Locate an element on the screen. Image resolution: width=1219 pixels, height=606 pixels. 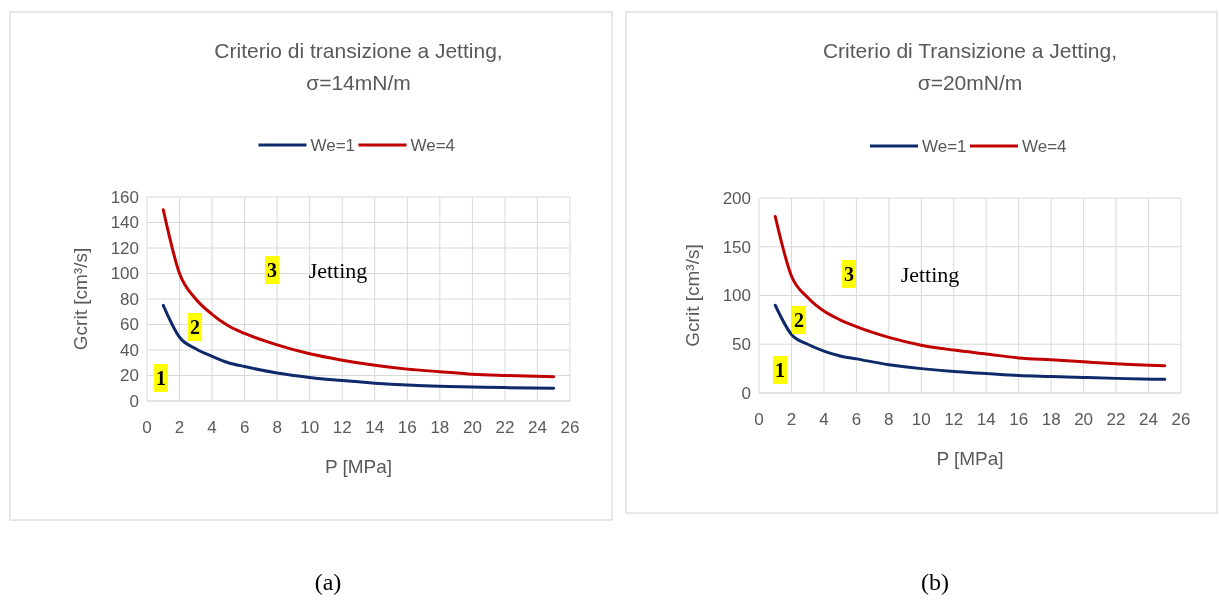
line-series is located at coordinates (970, 342).